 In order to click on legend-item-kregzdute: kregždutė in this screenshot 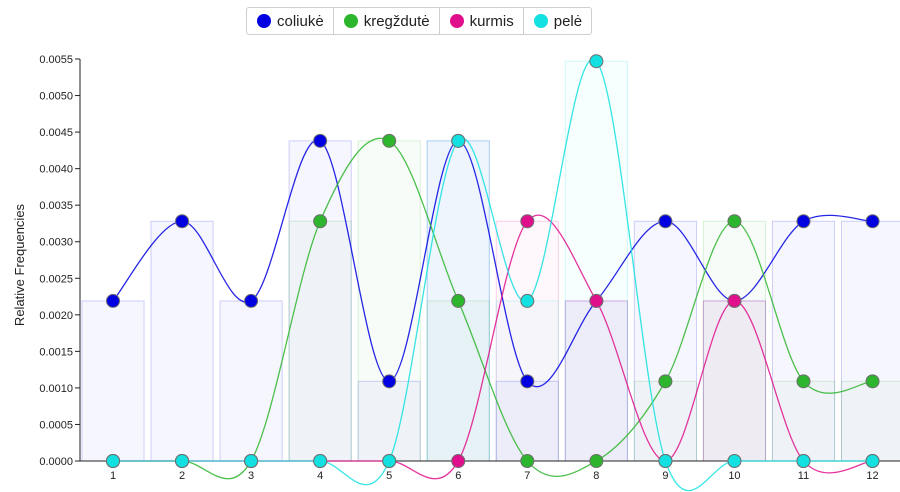, I will do `click(387, 21)`.